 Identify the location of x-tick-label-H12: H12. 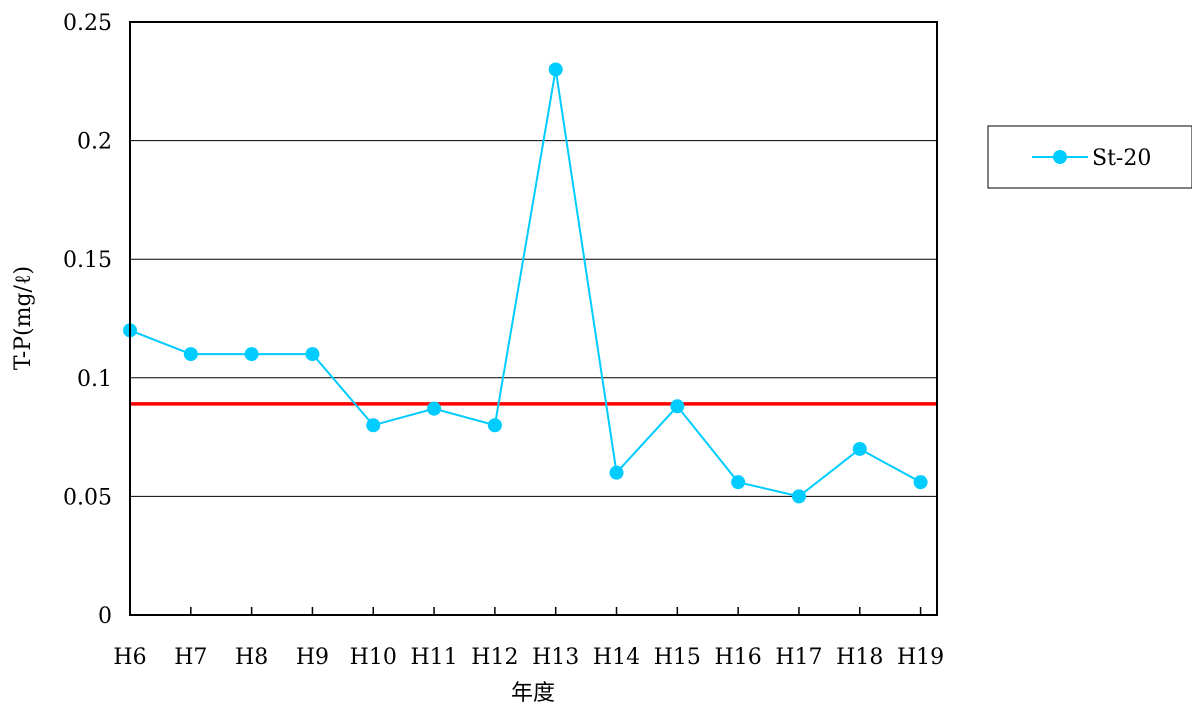
(494, 657).